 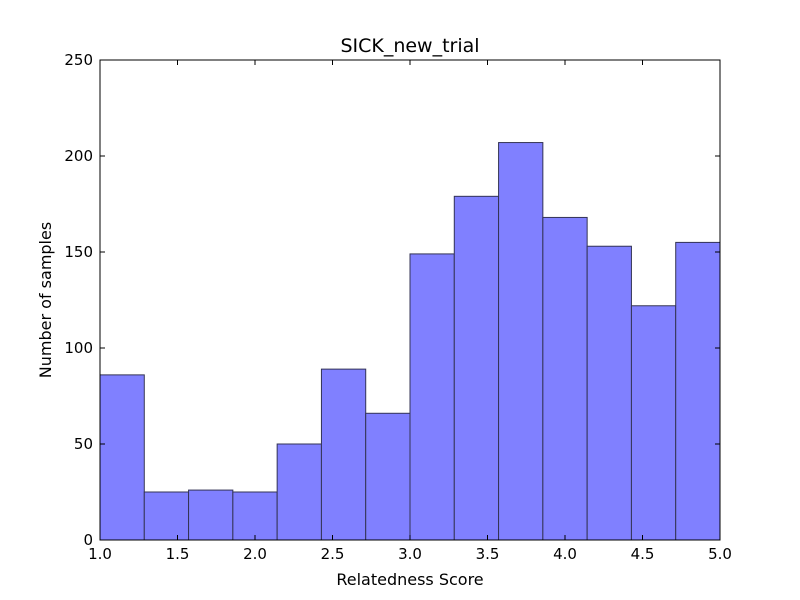 I want to click on y-axis-label: Number of samples, so click(x=45, y=300).